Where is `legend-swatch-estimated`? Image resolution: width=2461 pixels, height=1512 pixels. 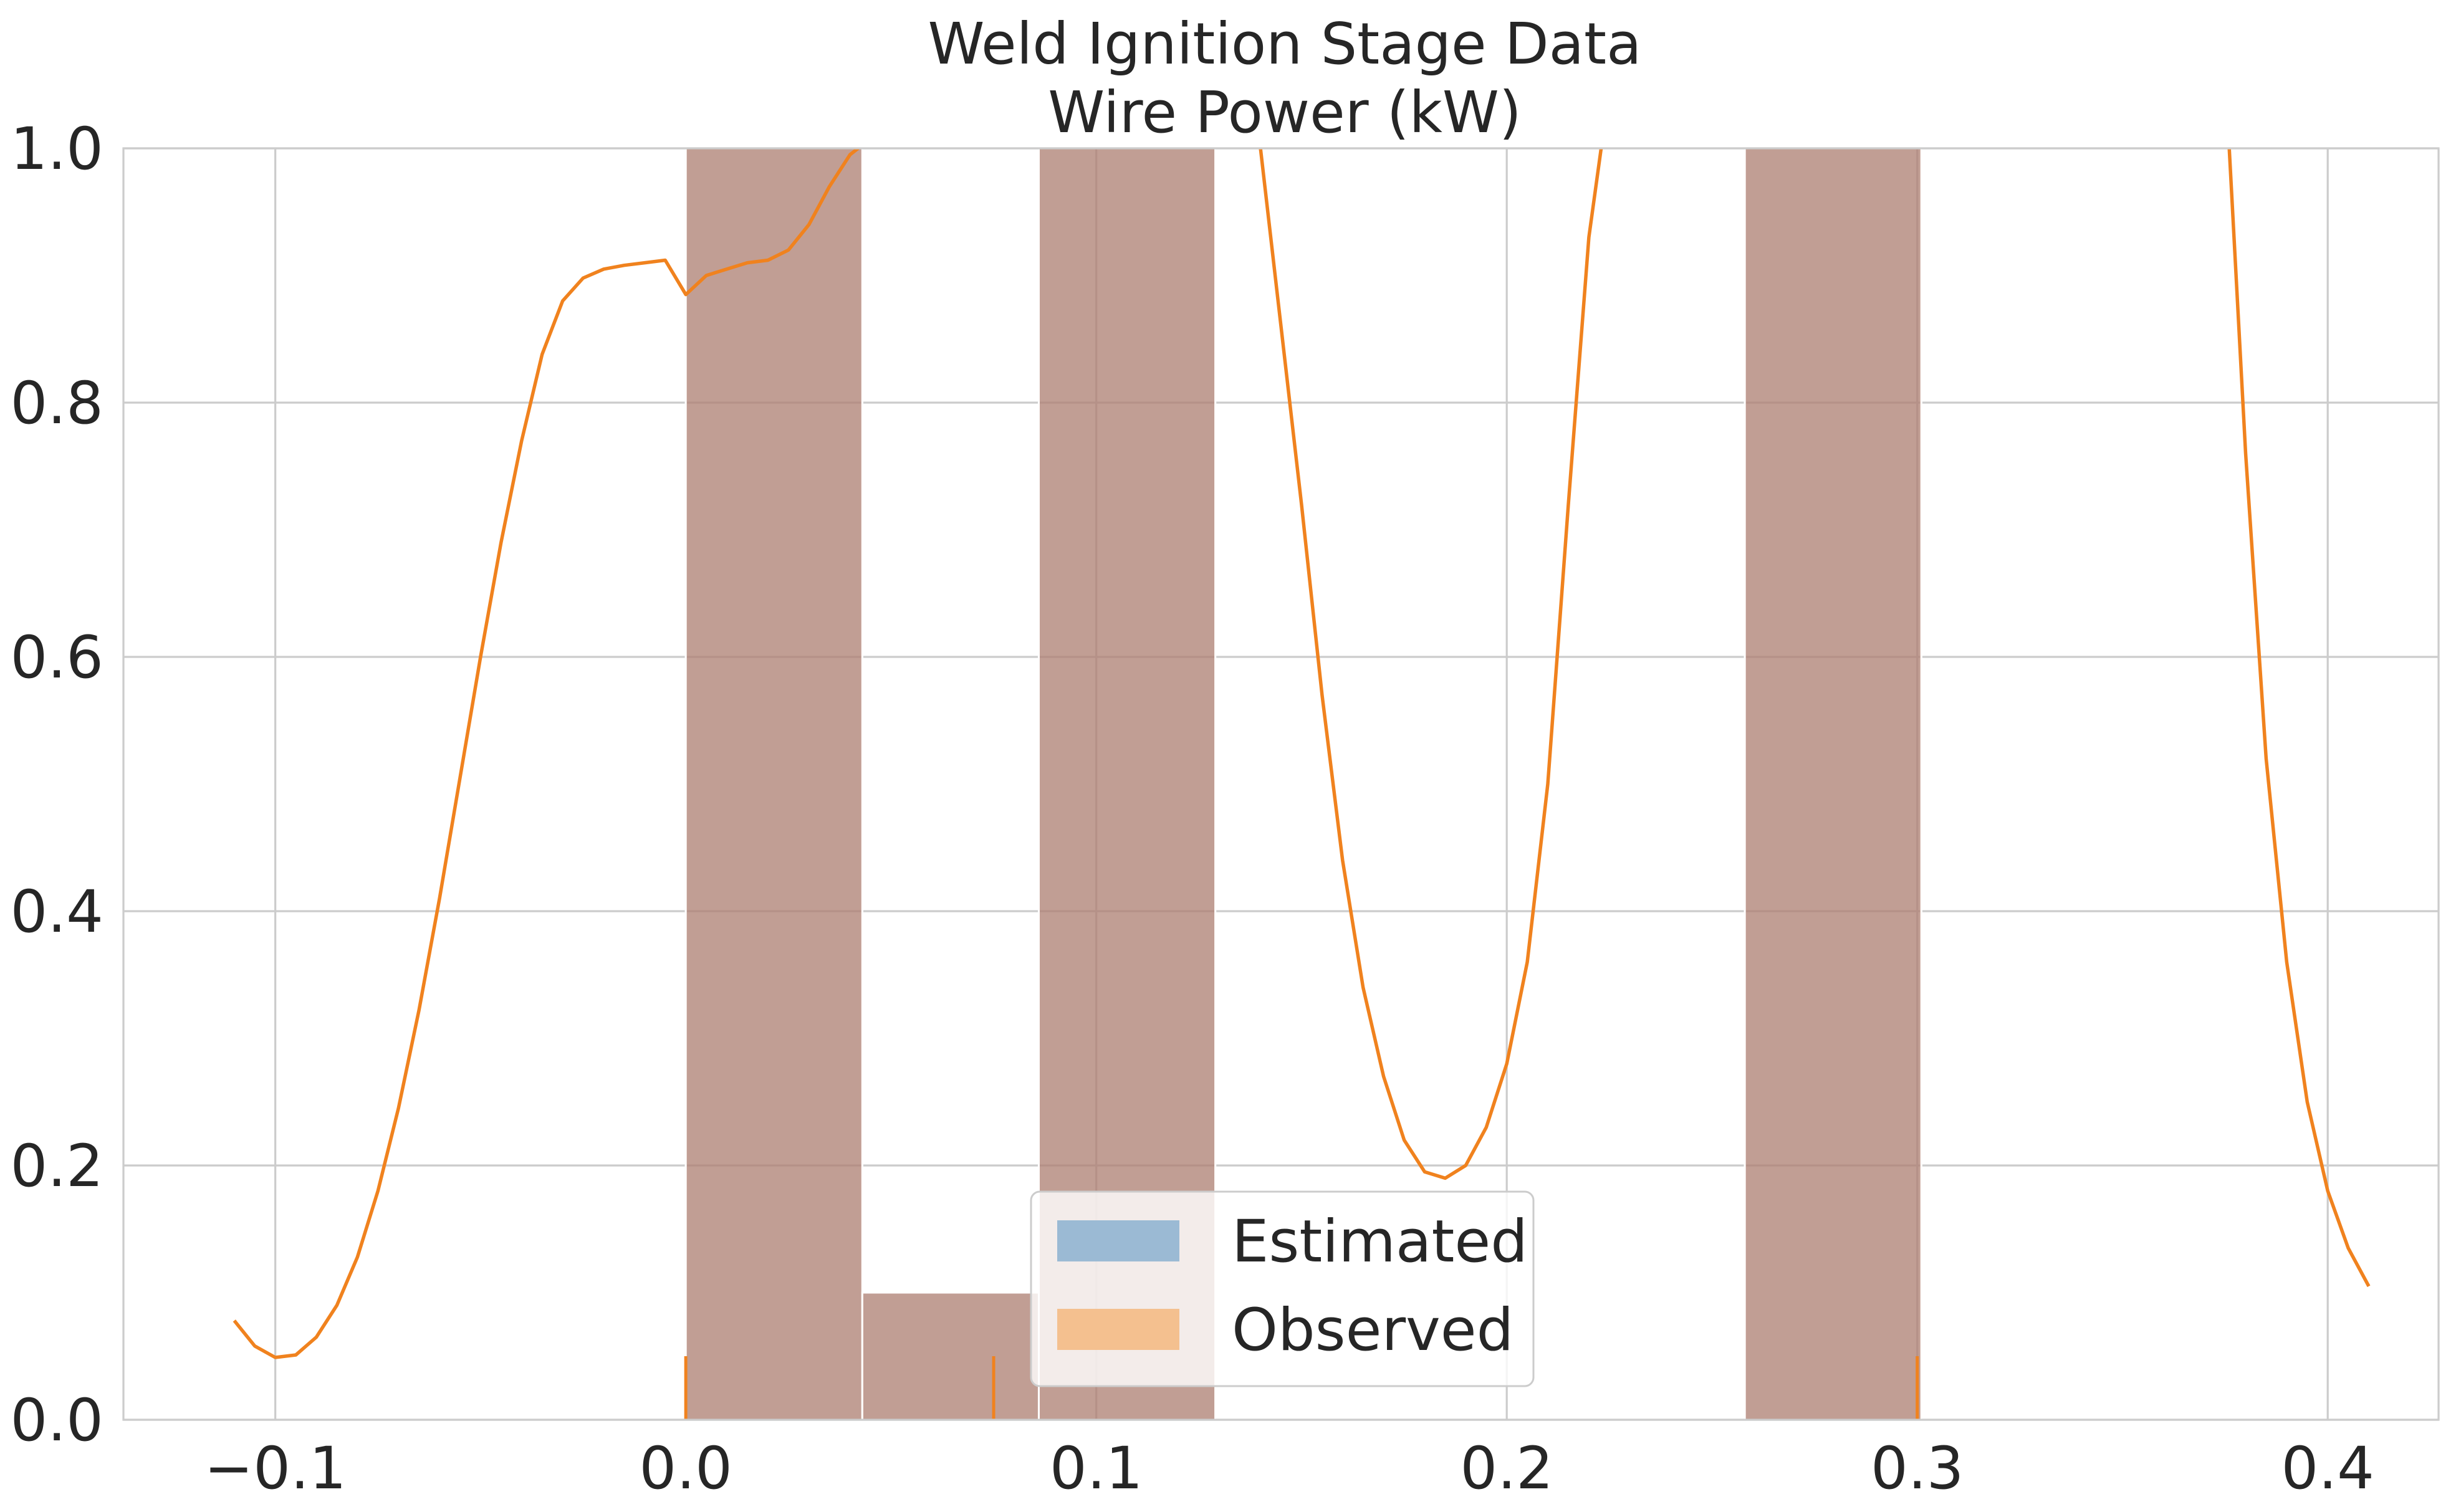
legend-swatch-estimated is located at coordinates (1118, 1240).